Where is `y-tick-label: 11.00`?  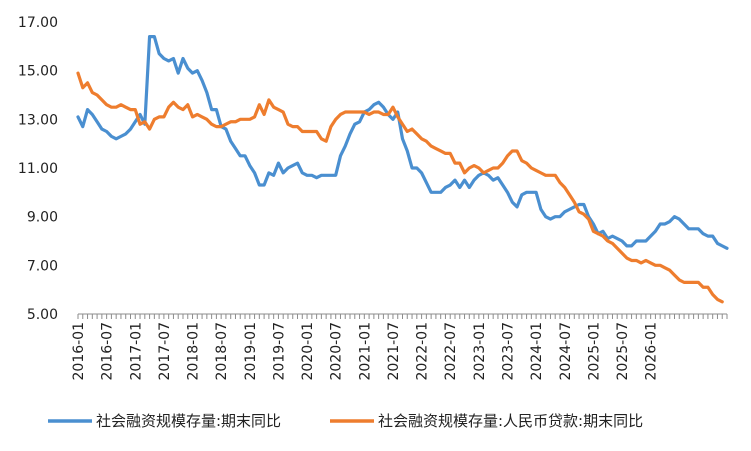
y-tick-label: 11.00 is located at coordinates (38, 169).